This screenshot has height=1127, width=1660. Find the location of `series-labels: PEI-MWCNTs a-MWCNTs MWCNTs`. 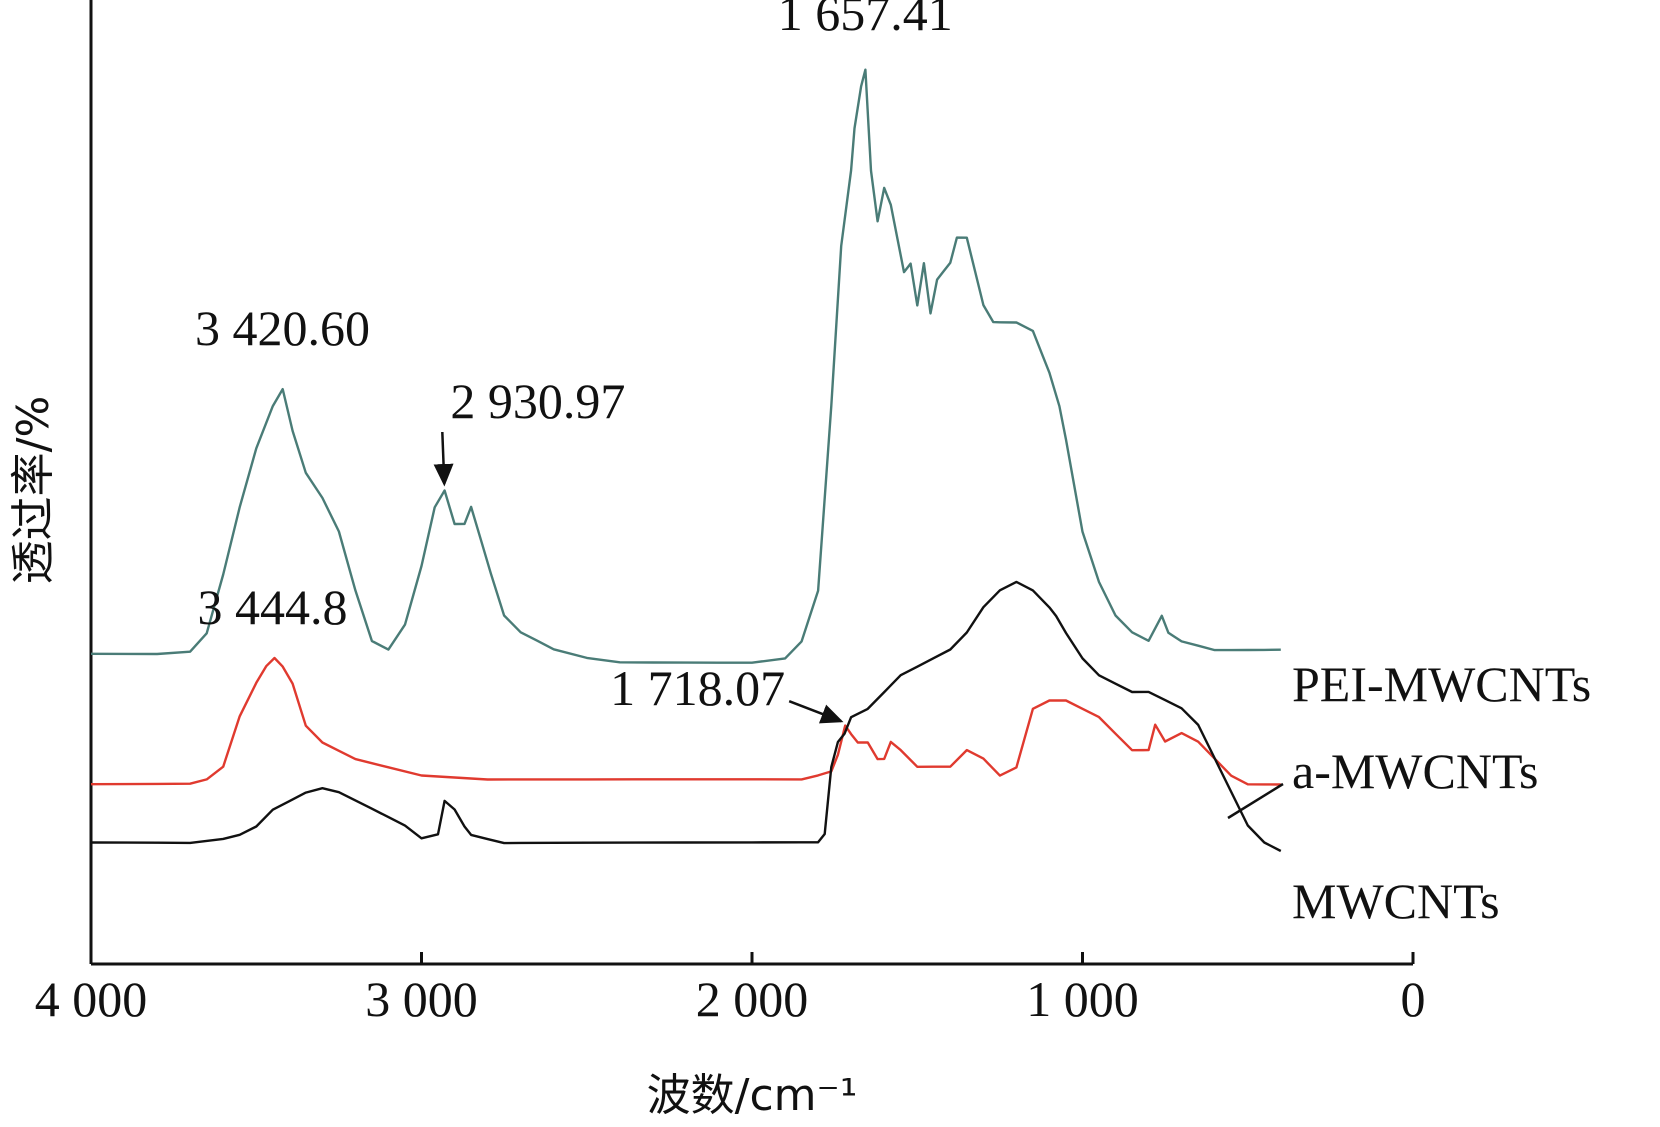

series-labels: PEI-MWCNTs a-MWCNTs MWCNTs is located at coordinates (1409, 792).